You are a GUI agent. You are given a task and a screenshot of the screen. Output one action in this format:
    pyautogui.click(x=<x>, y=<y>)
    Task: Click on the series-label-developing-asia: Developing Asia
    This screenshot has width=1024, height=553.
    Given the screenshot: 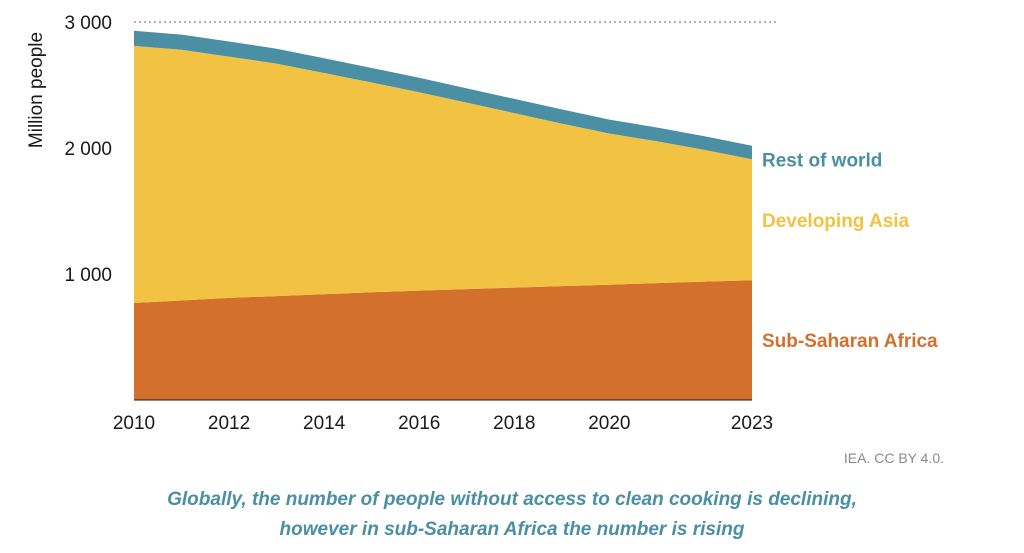 What is the action you would take?
    pyautogui.click(x=836, y=221)
    